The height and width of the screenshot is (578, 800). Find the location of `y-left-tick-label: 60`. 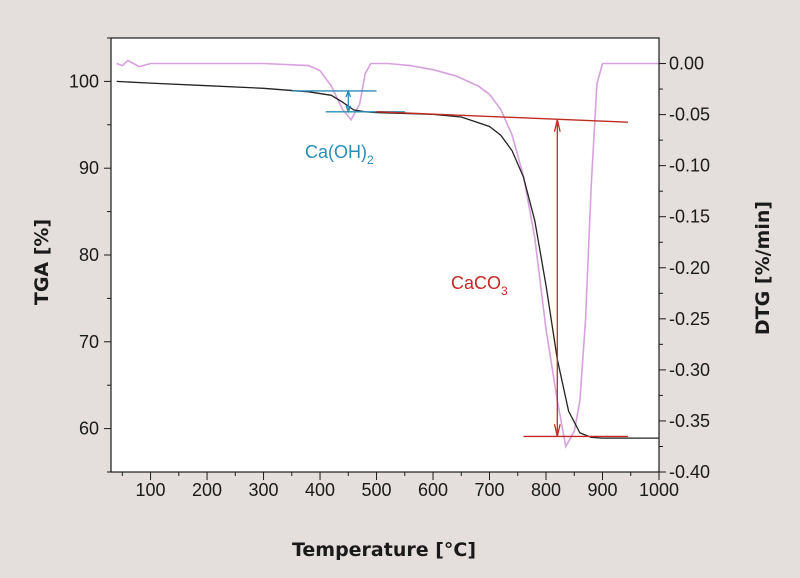

y-left-tick-label: 60 is located at coordinates (89, 429).